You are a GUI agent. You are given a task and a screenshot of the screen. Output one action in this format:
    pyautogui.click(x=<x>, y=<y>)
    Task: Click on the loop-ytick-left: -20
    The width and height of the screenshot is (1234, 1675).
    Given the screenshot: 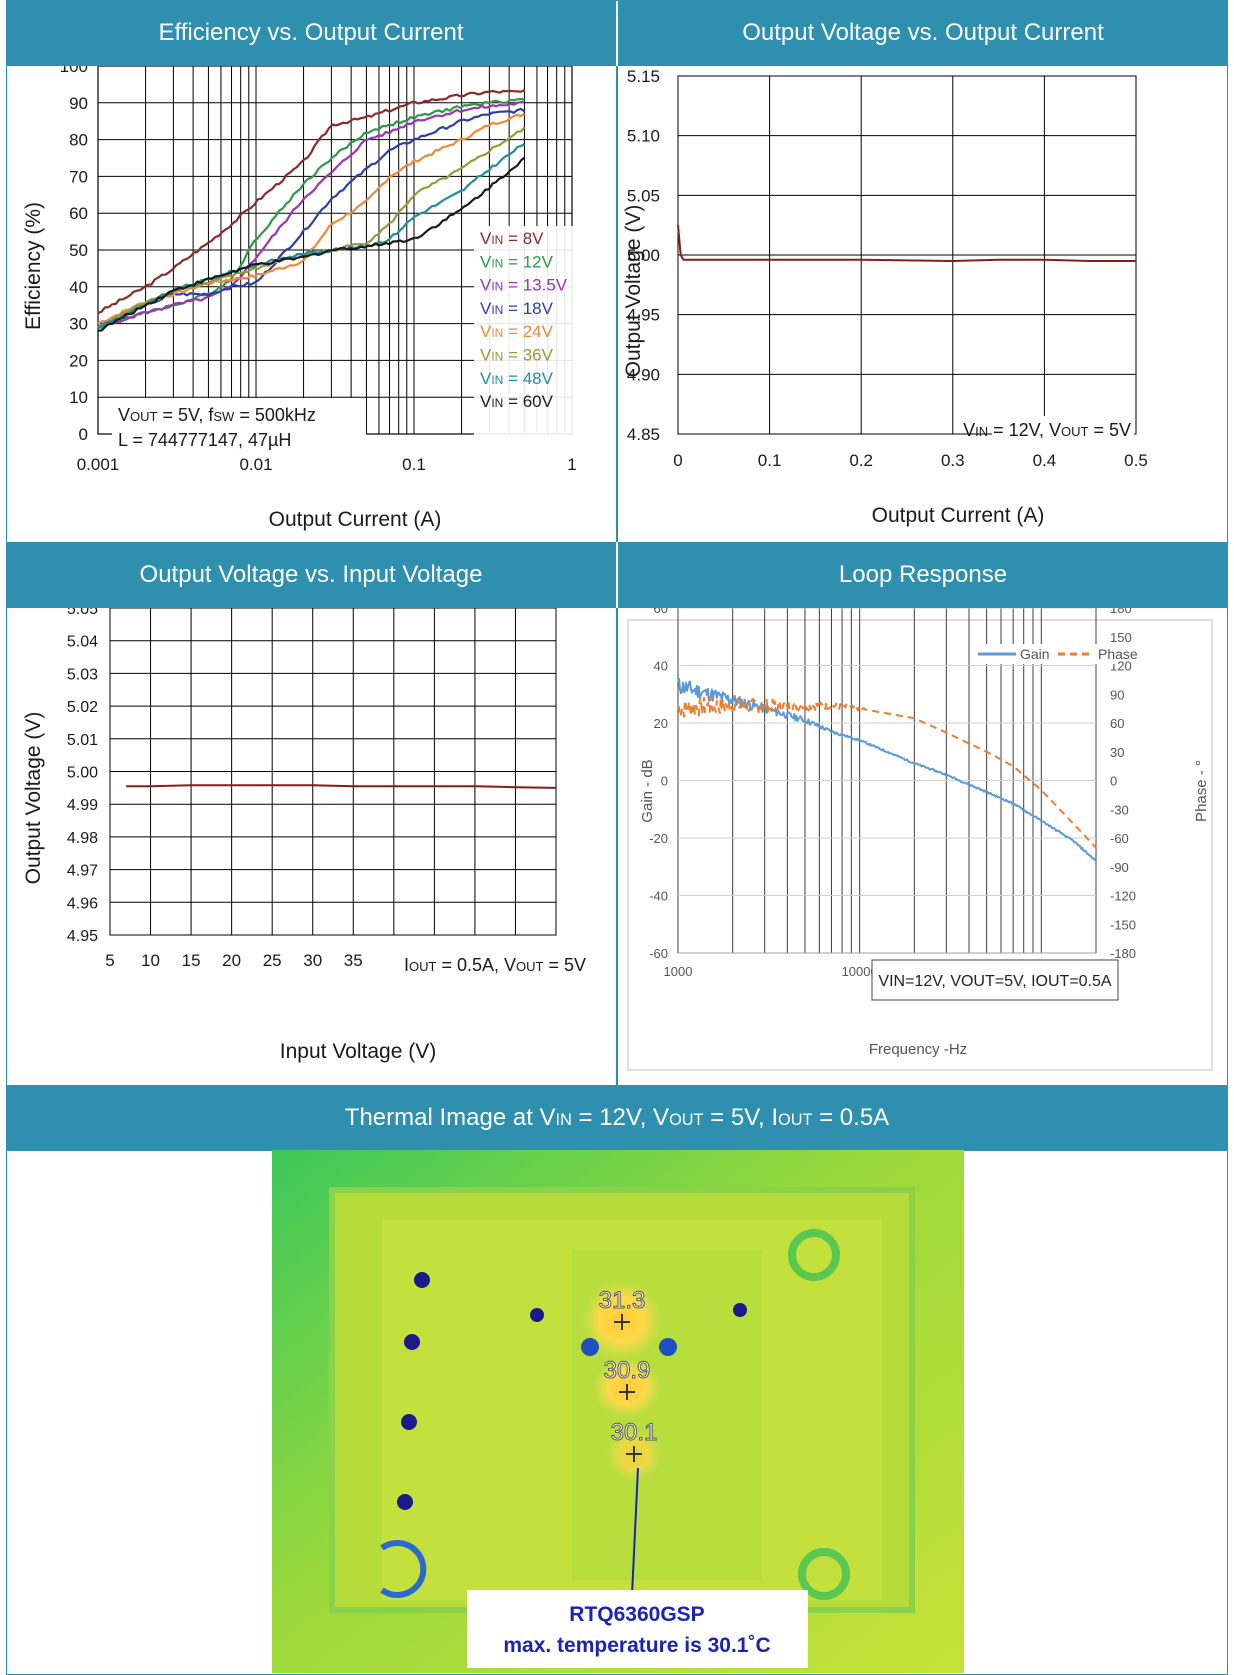 What is the action you would take?
    pyautogui.click(x=658, y=838)
    